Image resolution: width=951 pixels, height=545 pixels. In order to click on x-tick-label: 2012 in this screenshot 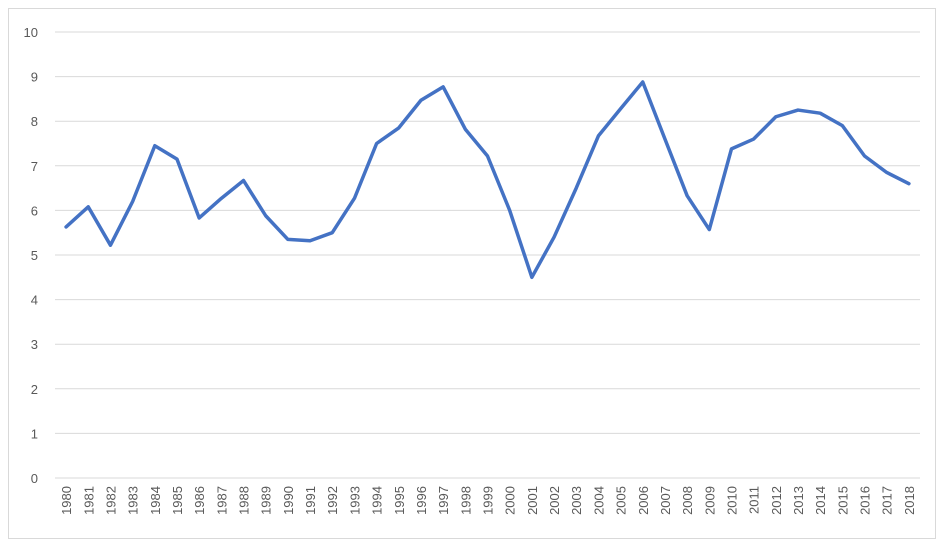, I will do `click(776, 500)`.